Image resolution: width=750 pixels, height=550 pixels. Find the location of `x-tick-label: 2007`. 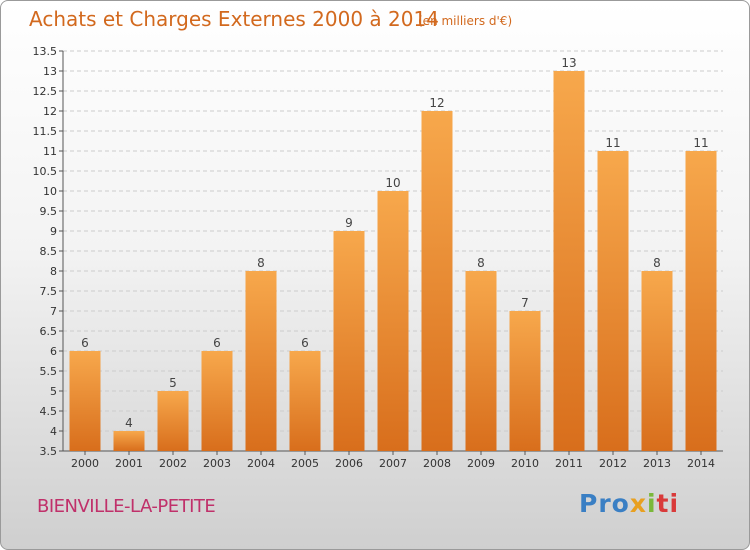

x-tick-label: 2007 is located at coordinates (393, 463).